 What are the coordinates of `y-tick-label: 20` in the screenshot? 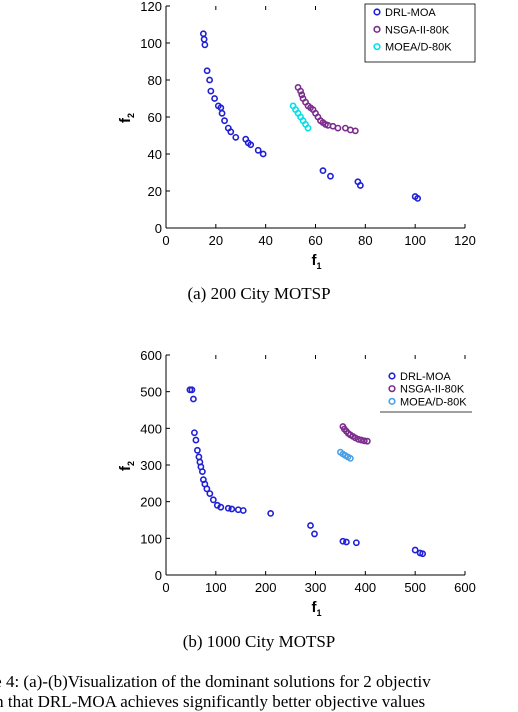 It's located at (155, 191).